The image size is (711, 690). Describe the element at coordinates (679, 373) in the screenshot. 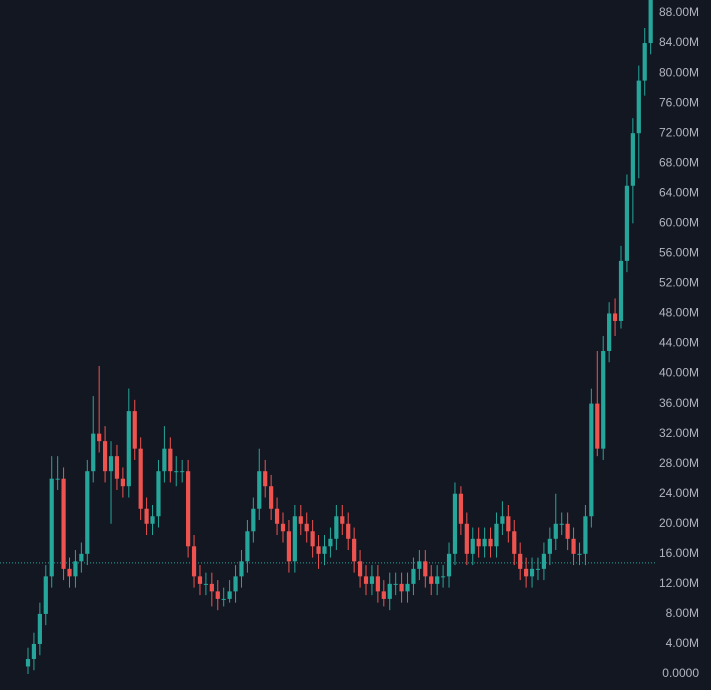

I see `y-tick-label: 40.00M` at that location.